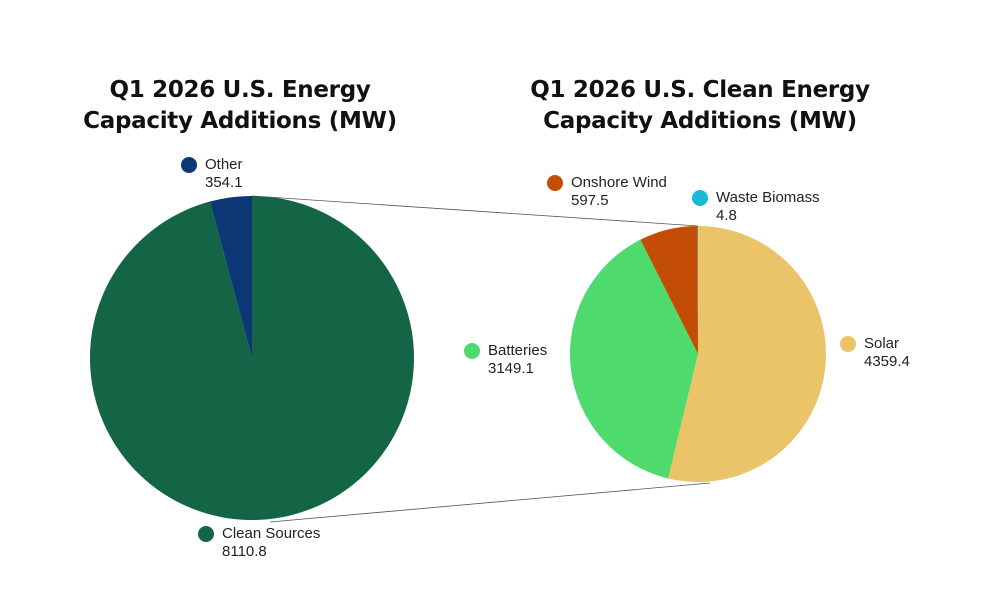 Image resolution: width=1000 pixels, height=600 pixels. Describe the element at coordinates (472, 351) in the screenshot. I see `legend-dot-batteries` at that location.